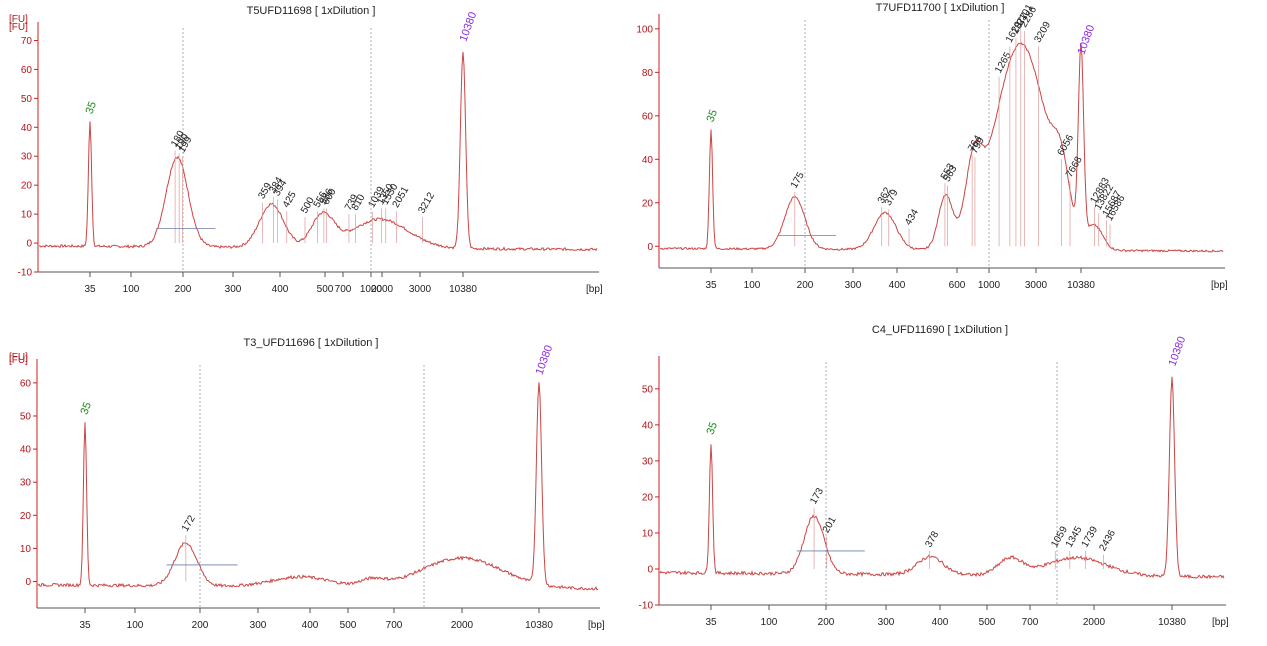  I want to click on peak-label: 3212, so click(426, 202).